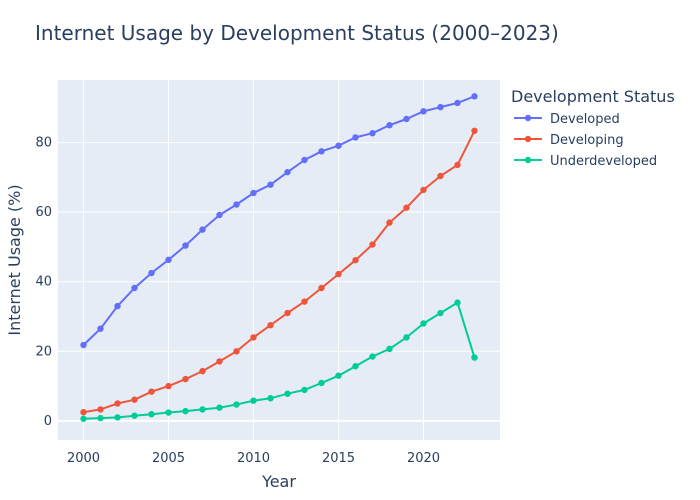  What do you see at coordinates (338, 458) in the screenshot?
I see `x-tick-label: 2015` at bounding box center [338, 458].